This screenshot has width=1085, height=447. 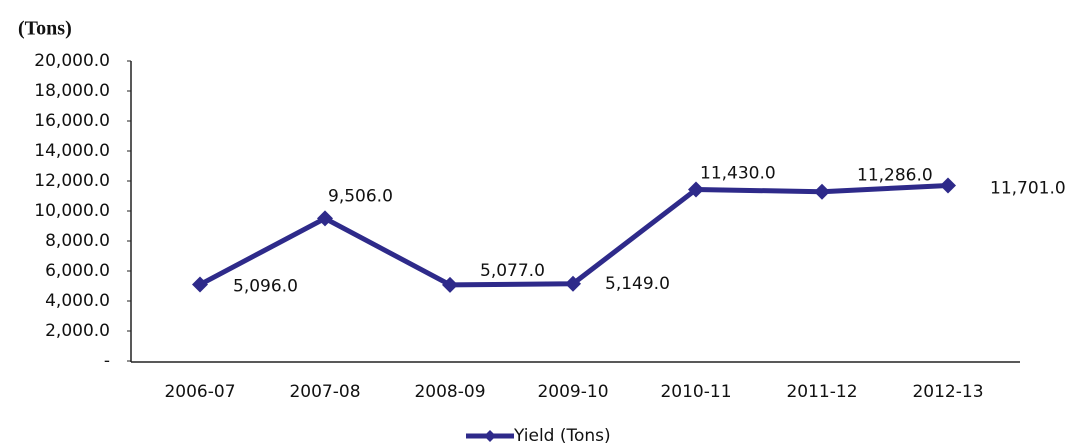 What do you see at coordinates (72, 121) in the screenshot?
I see `y-tick-label: 16,000.0` at bounding box center [72, 121].